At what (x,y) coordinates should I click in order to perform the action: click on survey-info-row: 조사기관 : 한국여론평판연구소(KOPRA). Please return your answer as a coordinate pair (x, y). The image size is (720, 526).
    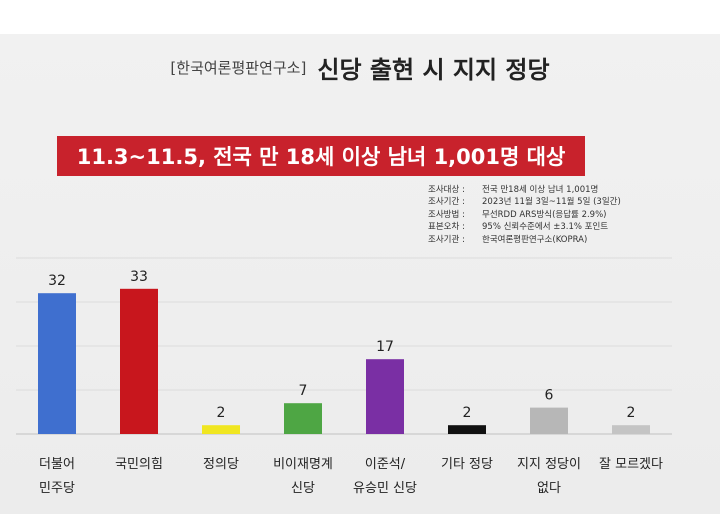
    Looking at the image, I should click on (563, 240).